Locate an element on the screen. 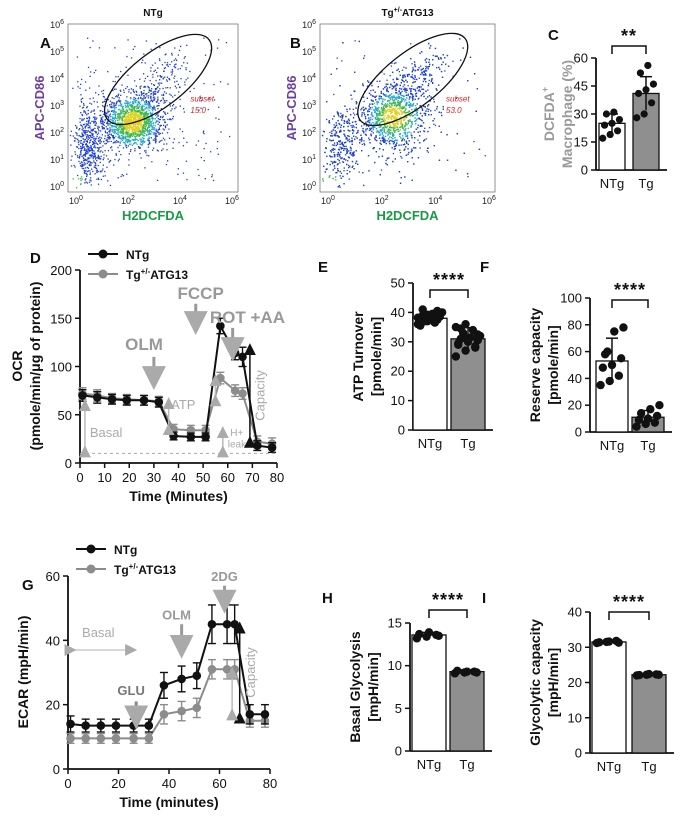  y-tick-label: 15 is located at coordinates (581, 142).